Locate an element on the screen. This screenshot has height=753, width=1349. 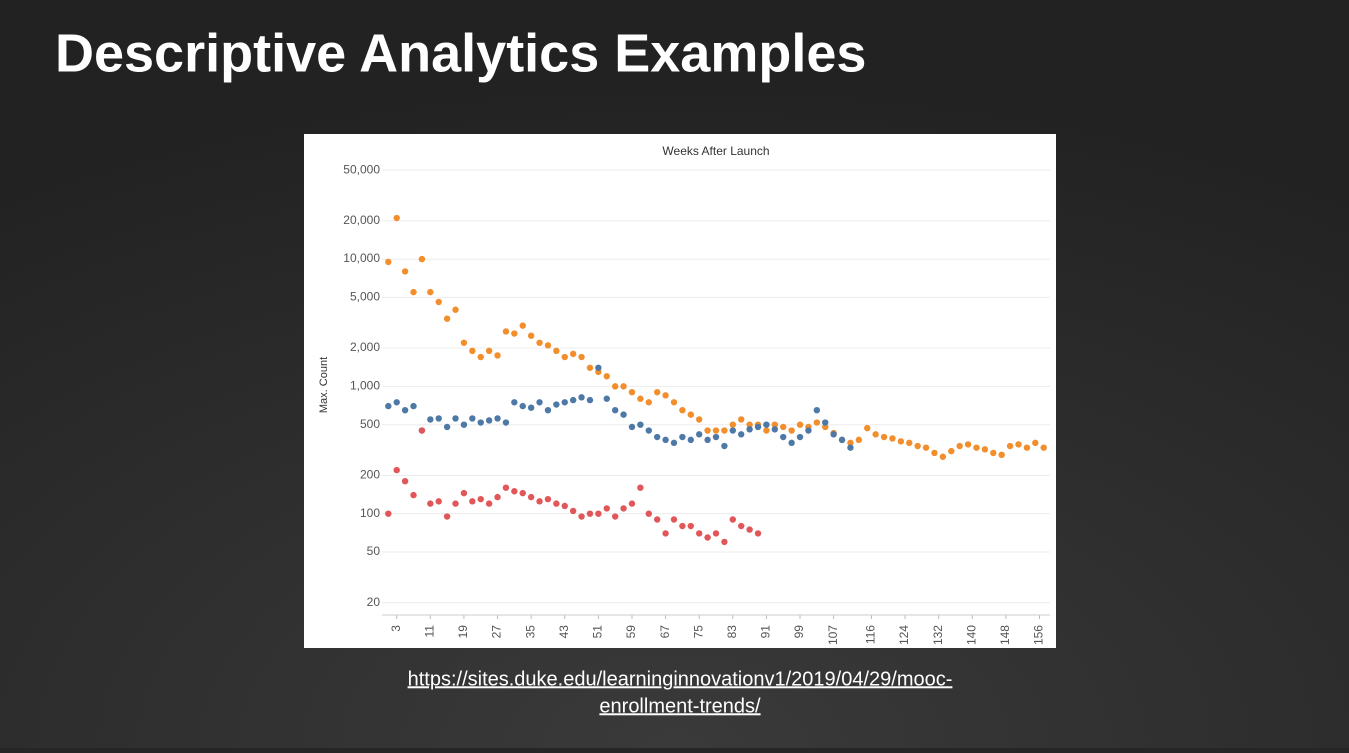
y-tick-label: 20,000 is located at coordinates (361, 220).